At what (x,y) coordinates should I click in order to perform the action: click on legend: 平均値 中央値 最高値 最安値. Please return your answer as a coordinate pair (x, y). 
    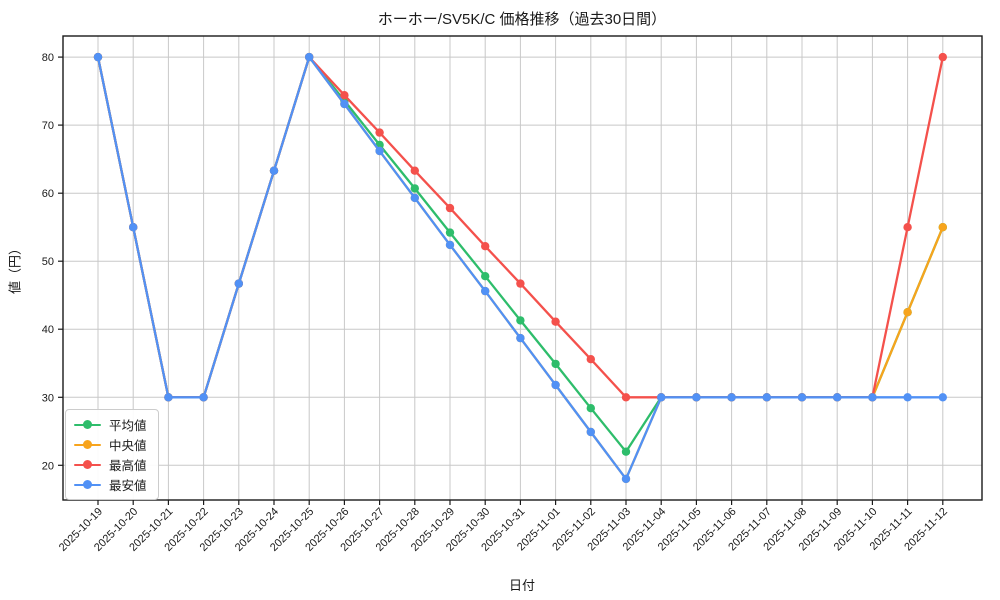
    Looking at the image, I should click on (112, 454).